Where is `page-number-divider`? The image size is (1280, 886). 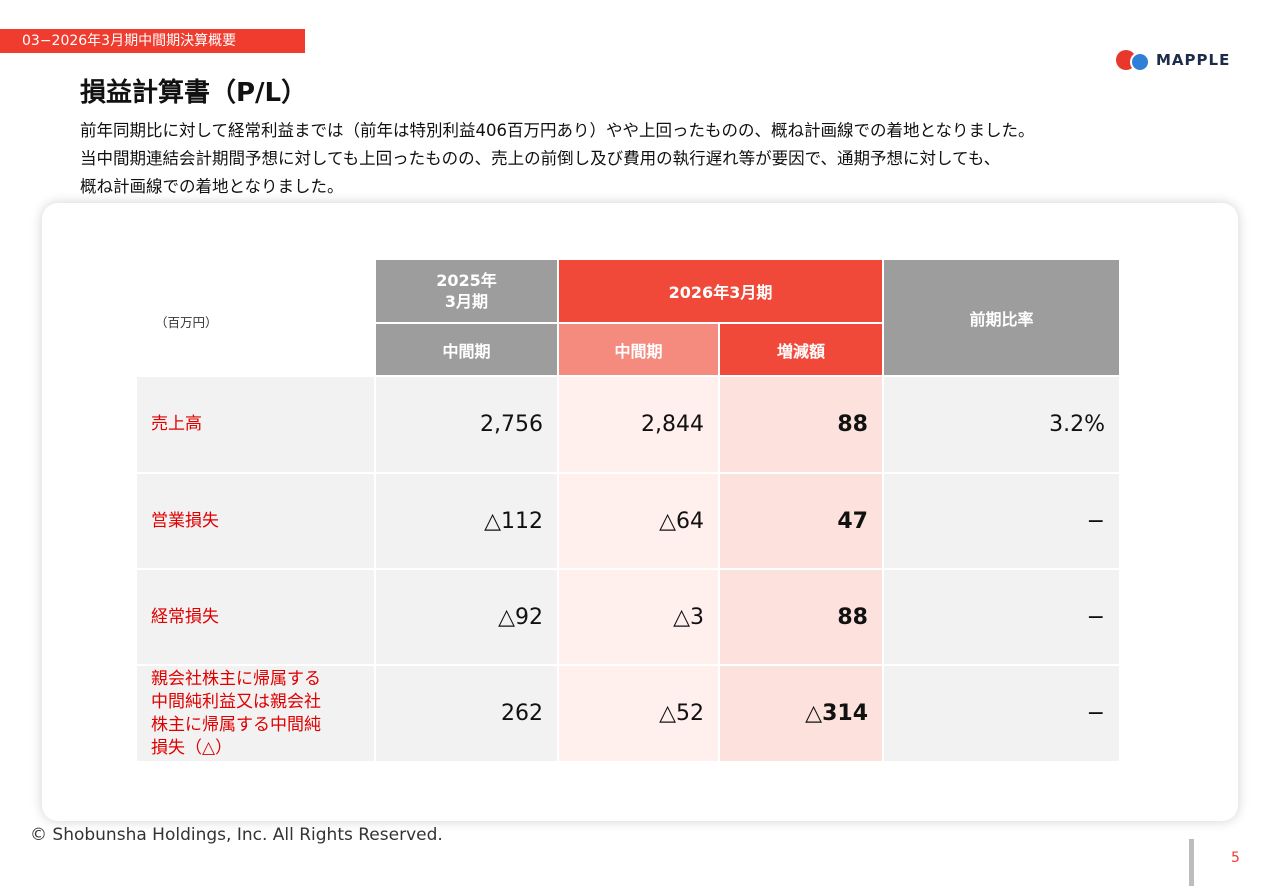 page-number-divider is located at coordinates (1191, 862).